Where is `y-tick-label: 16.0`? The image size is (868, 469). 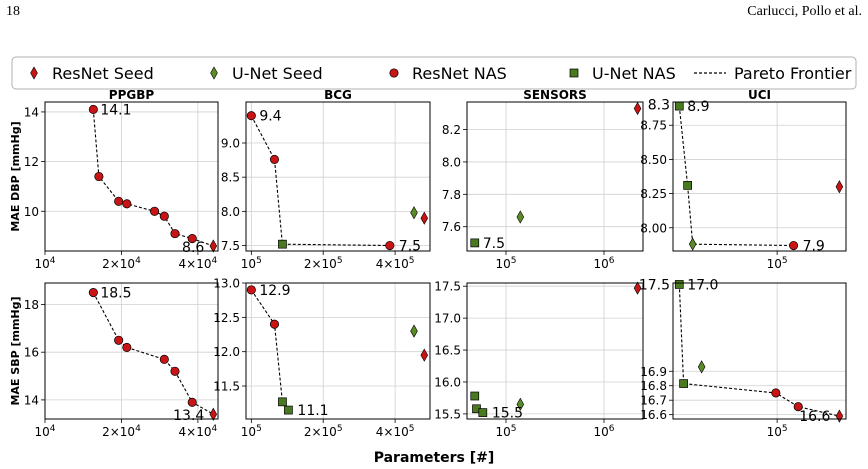
y-tick-label: 16.0 is located at coordinates (447, 382).